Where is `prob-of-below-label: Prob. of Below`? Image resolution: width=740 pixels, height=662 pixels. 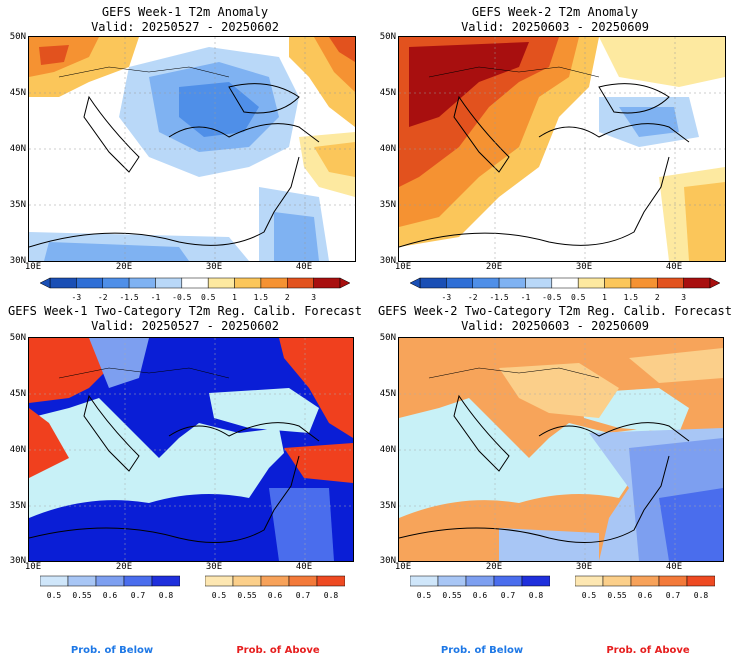 prob-of-below-label: Prob. of Below is located at coordinates (112, 650).